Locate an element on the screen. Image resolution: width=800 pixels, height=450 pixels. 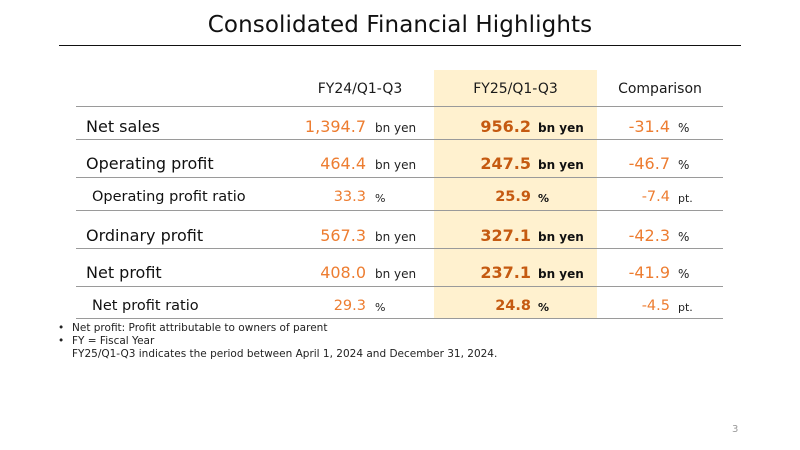
comparison-value: -46.7 is located at coordinates (649, 163).